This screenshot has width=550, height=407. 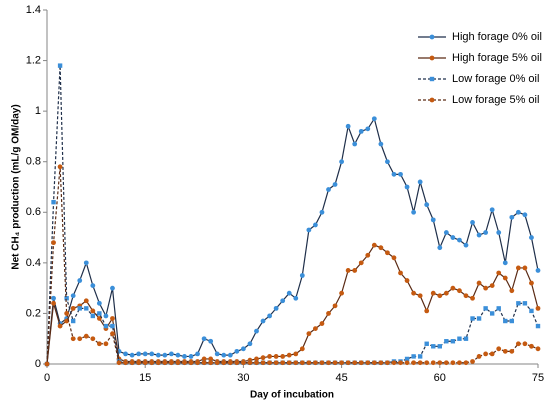 What do you see at coordinates (341, 378) in the screenshot?
I see `x-tick-label: 45` at bounding box center [341, 378].